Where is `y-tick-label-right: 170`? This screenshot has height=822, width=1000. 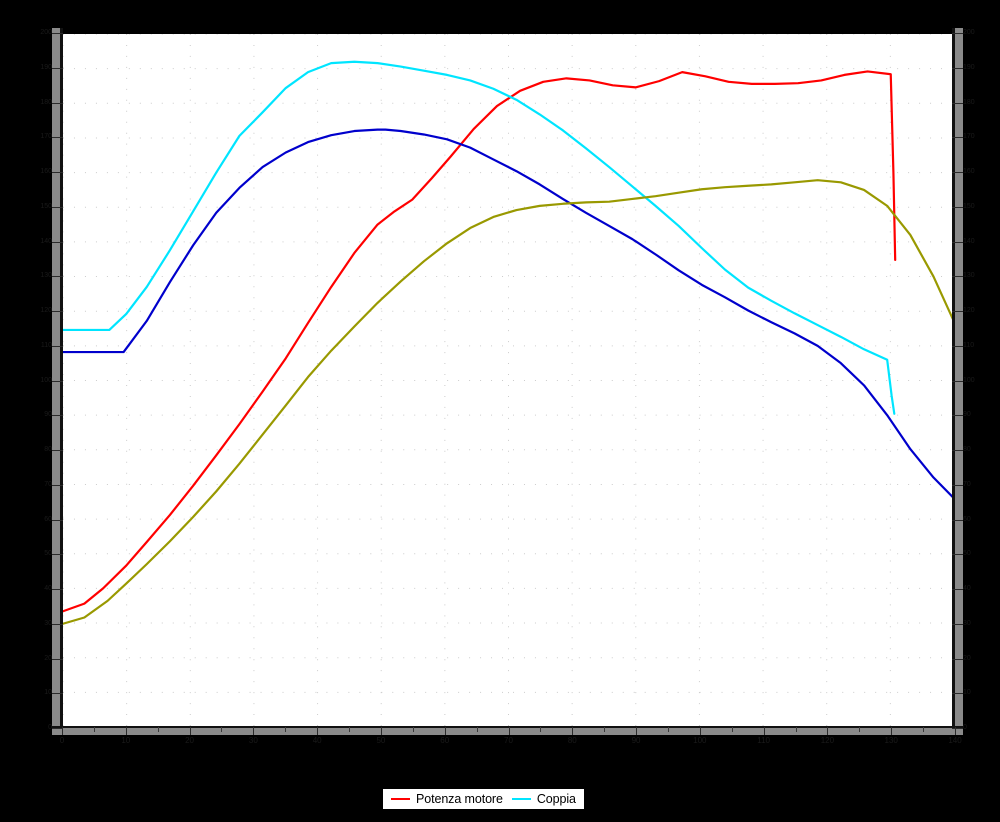 y-tick-label-right: 170 is located at coordinates (969, 137).